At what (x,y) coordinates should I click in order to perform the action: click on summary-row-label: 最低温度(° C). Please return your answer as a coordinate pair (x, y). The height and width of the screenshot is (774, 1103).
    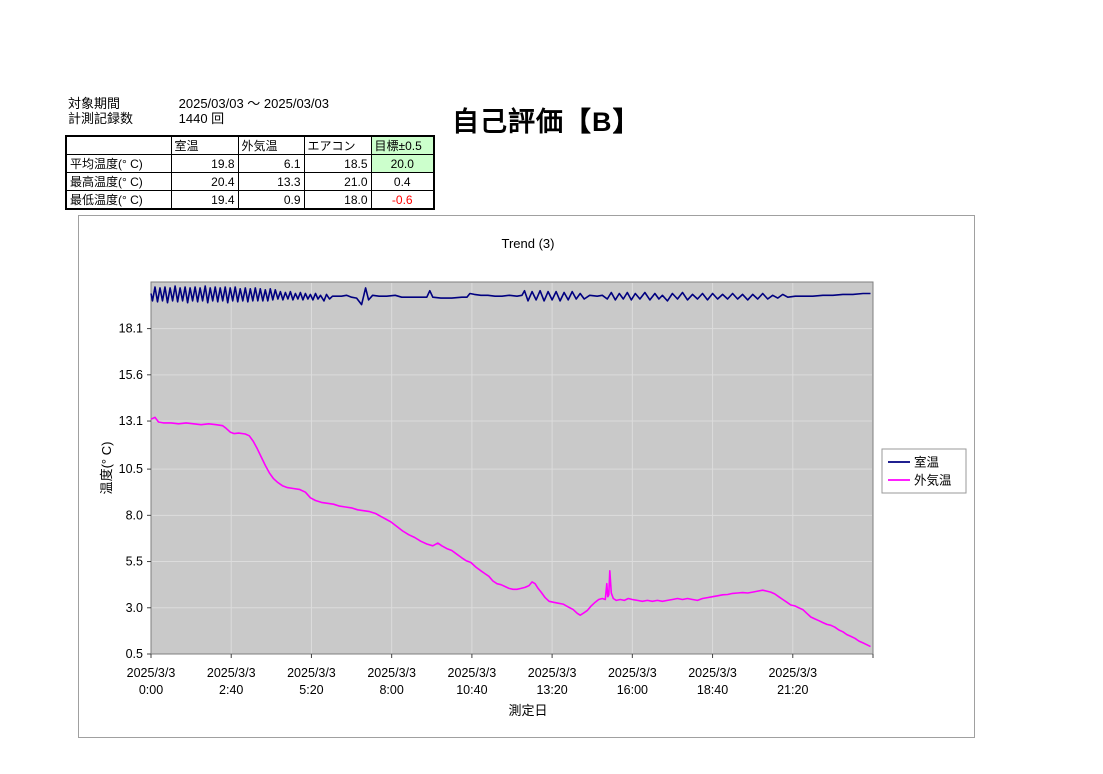
    Looking at the image, I should click on (118, 200).